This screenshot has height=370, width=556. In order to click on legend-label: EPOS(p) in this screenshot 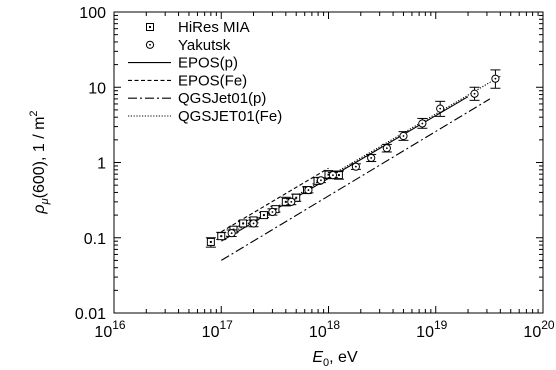, I will do `click(208, 63)`.